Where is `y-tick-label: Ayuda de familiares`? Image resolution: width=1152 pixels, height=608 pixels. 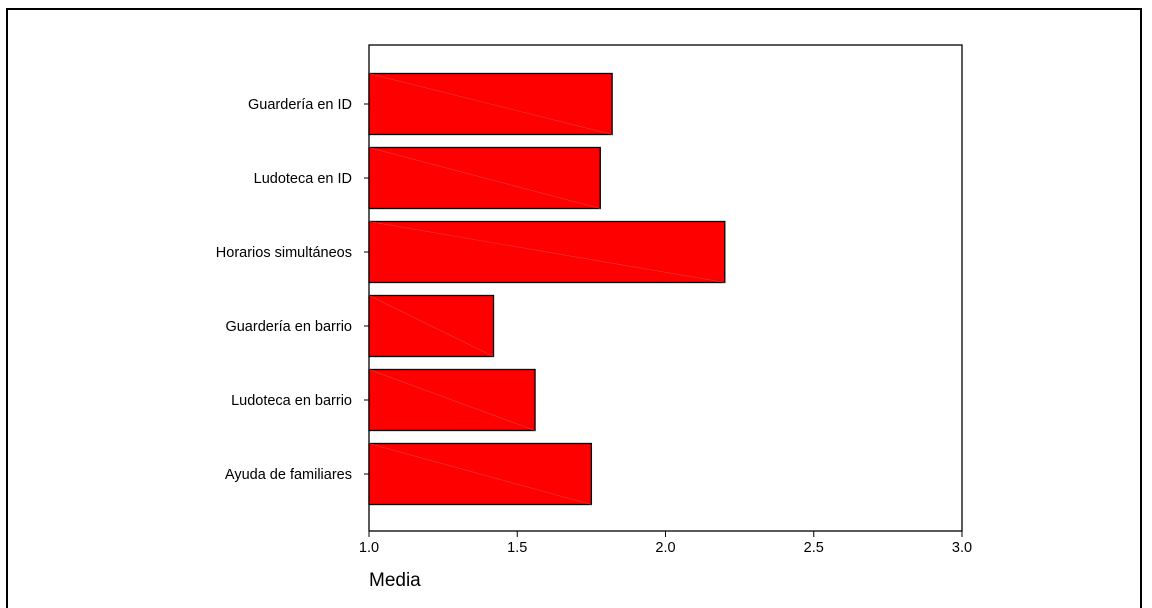
y-tick-label: Ayuda de familiares is located at coordinates (288, 475).